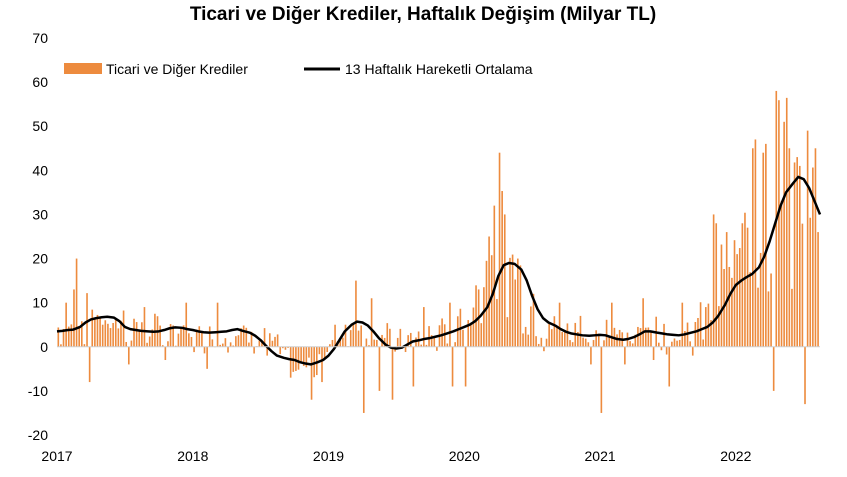  Describe the element at coordinates (40, 38) in the screenshot. I see `y-tick-label: 70` at that location.